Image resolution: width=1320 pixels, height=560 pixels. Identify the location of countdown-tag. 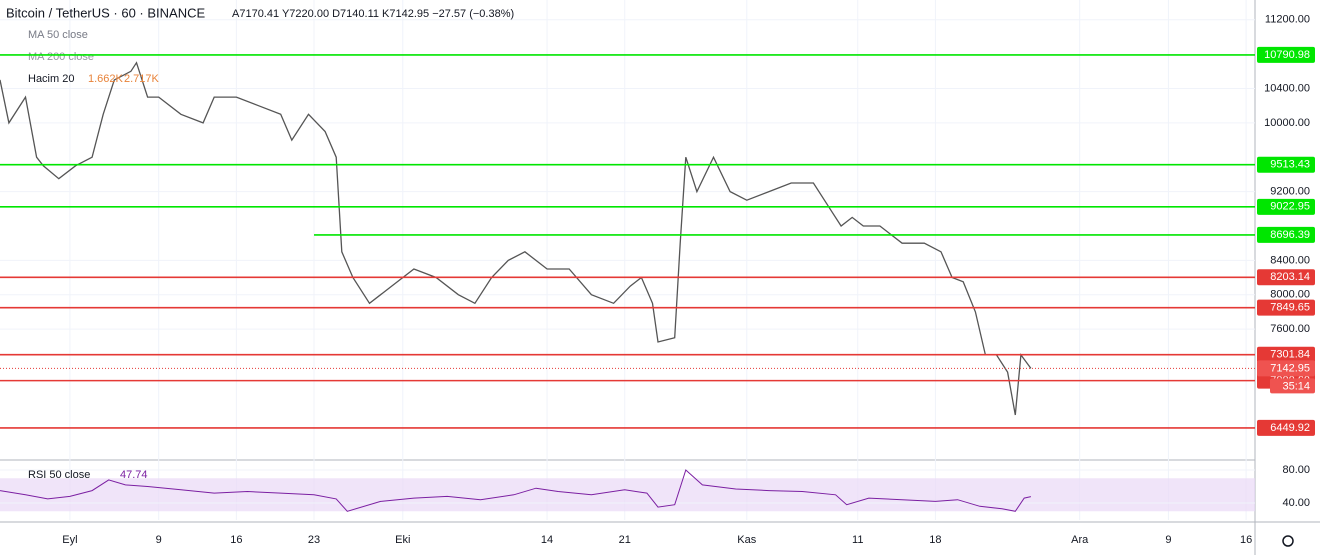
(1292, 386).